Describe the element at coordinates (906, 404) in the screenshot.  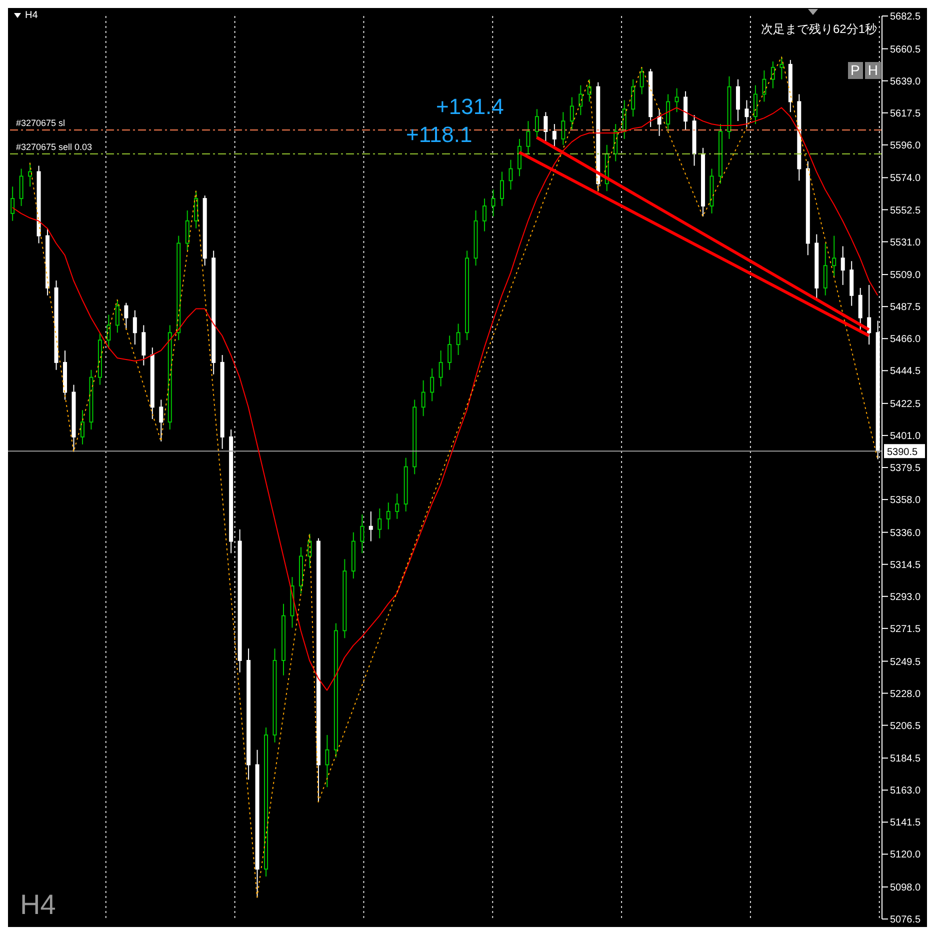
I see `y-tick-label: 5422.5` at that location.